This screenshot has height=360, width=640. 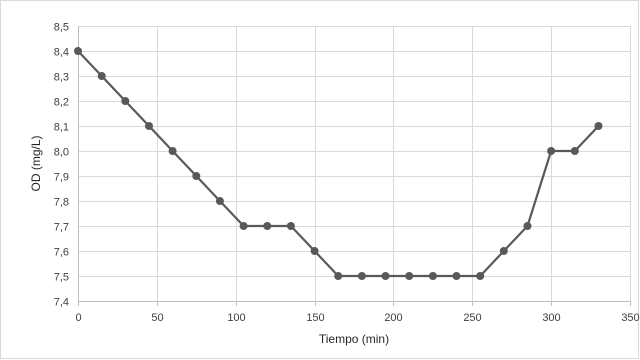 I want to click on x-tick-label: 200, so click(x=393, y=318).